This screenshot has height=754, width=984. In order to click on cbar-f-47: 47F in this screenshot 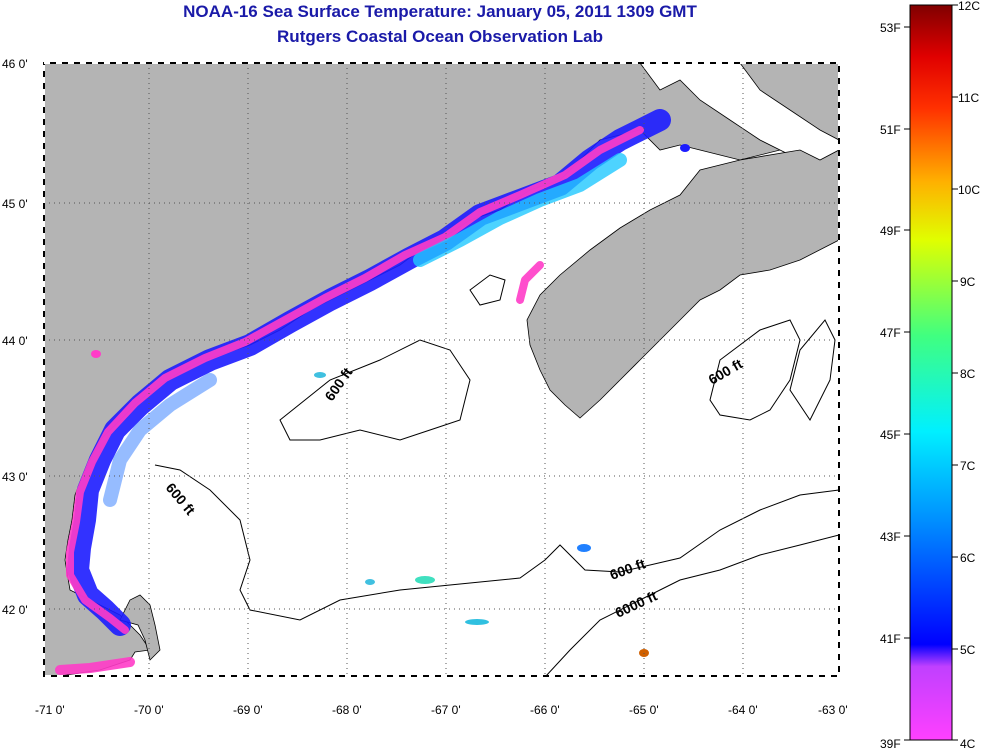, I will do `click(890, 333)`.